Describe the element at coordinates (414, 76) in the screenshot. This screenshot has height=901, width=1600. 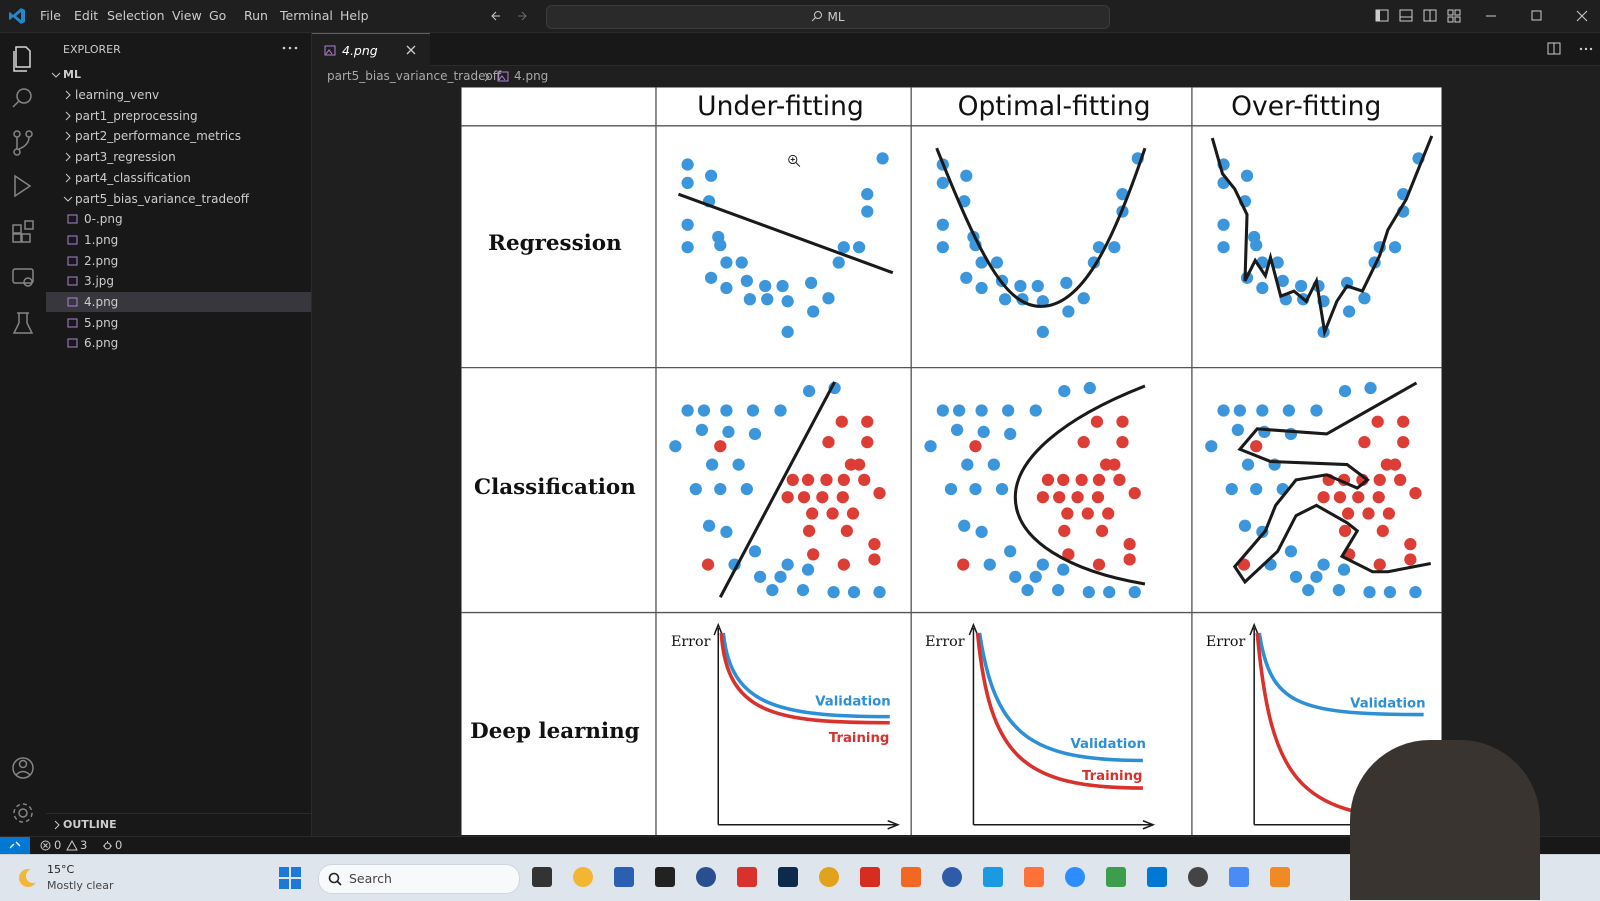
I see `breadcrumb-folder: part5_bias_variance_tradeoff` at that location.